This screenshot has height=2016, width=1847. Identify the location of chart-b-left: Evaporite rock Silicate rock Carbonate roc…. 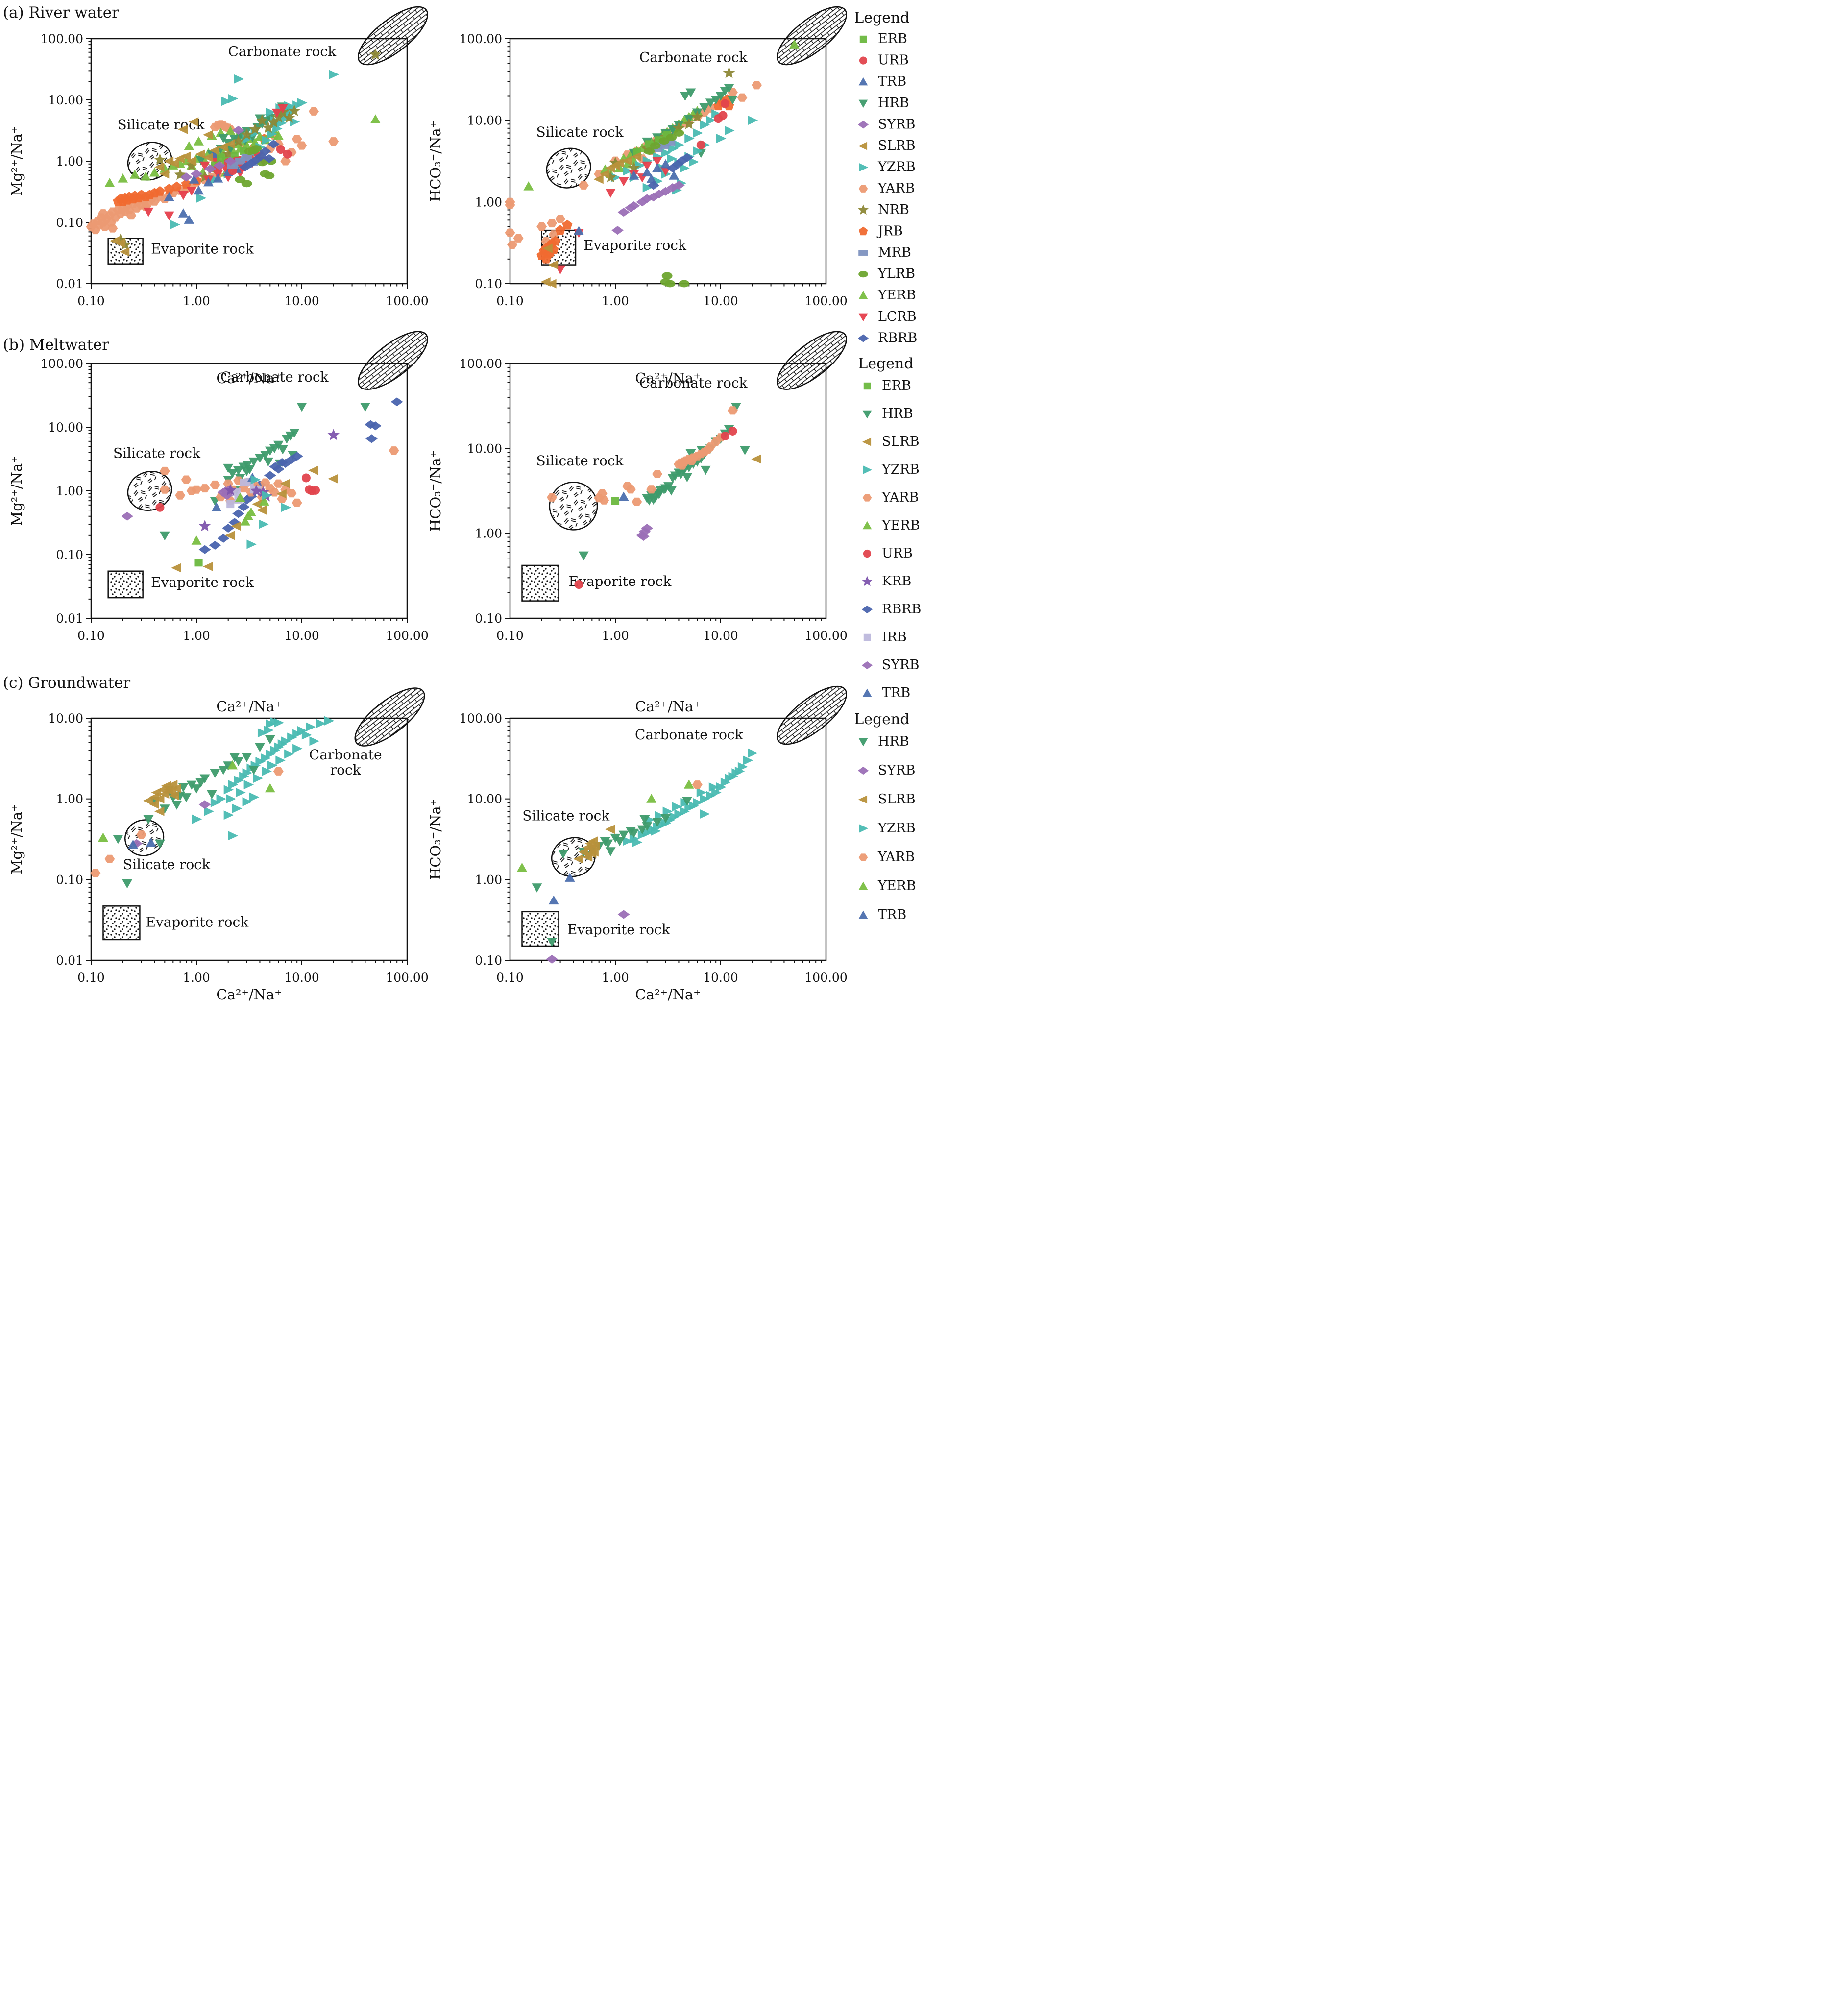
(218, 523).